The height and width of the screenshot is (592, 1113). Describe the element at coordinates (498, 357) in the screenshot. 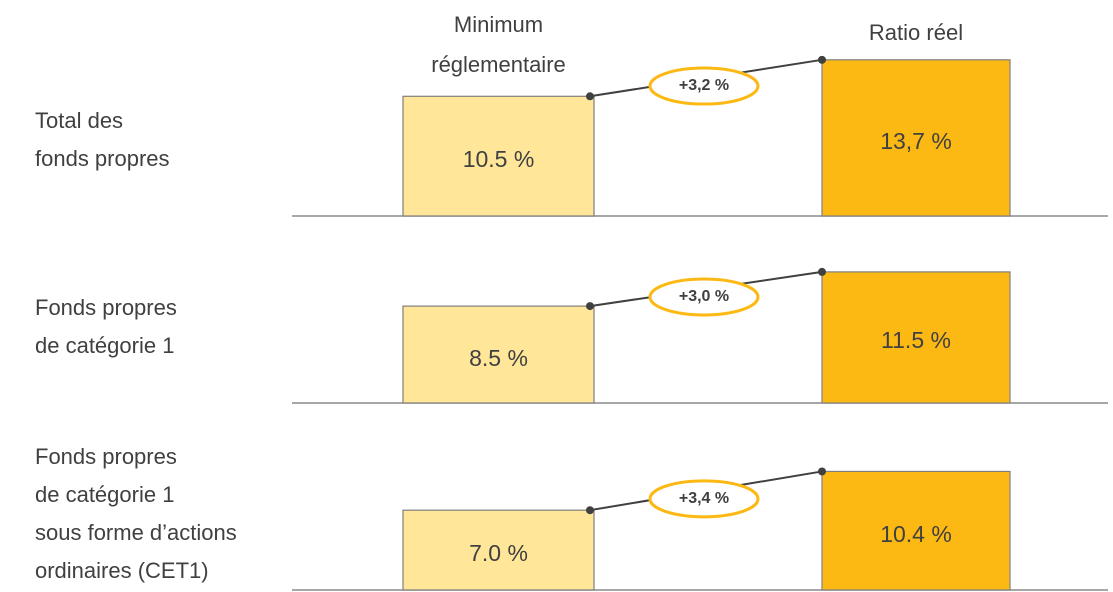

I see `value-label: 8.5 %` at that location.